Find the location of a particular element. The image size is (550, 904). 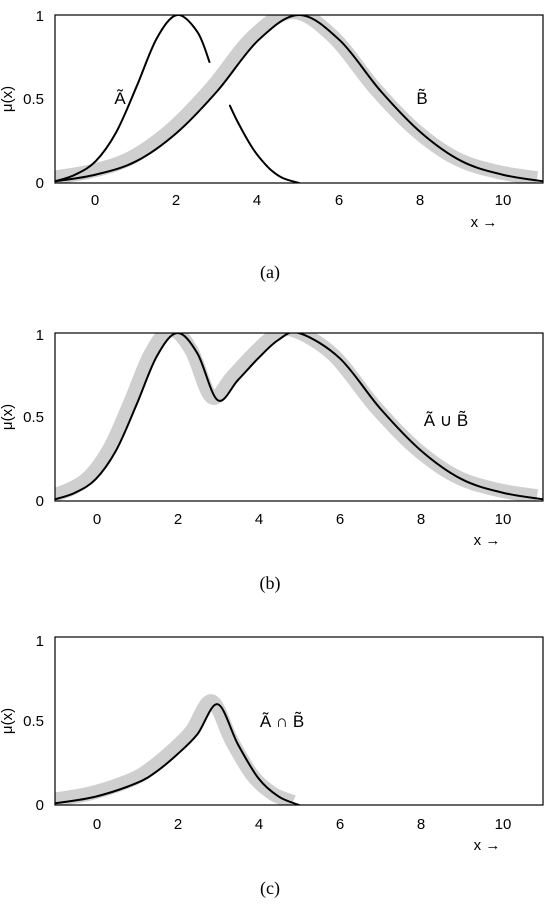

panel-a-xtick-10: 10 is located at coordinates (503, 200).